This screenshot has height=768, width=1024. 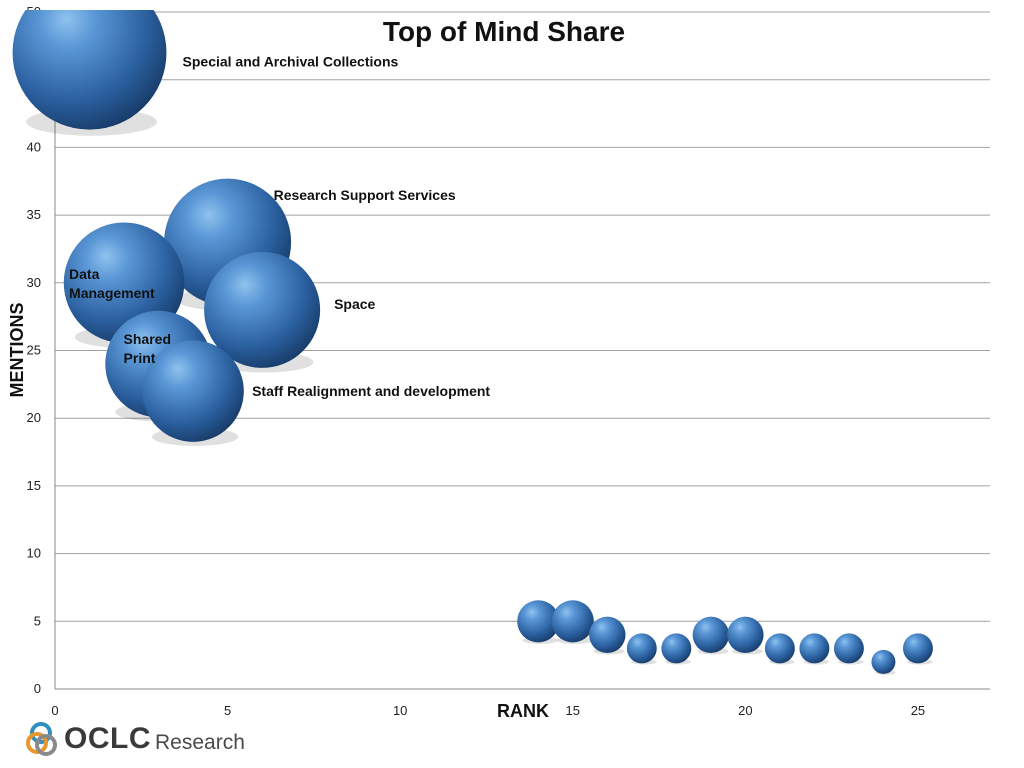 I want to click on y-tick-label: 40, so click(x=34, y=146).